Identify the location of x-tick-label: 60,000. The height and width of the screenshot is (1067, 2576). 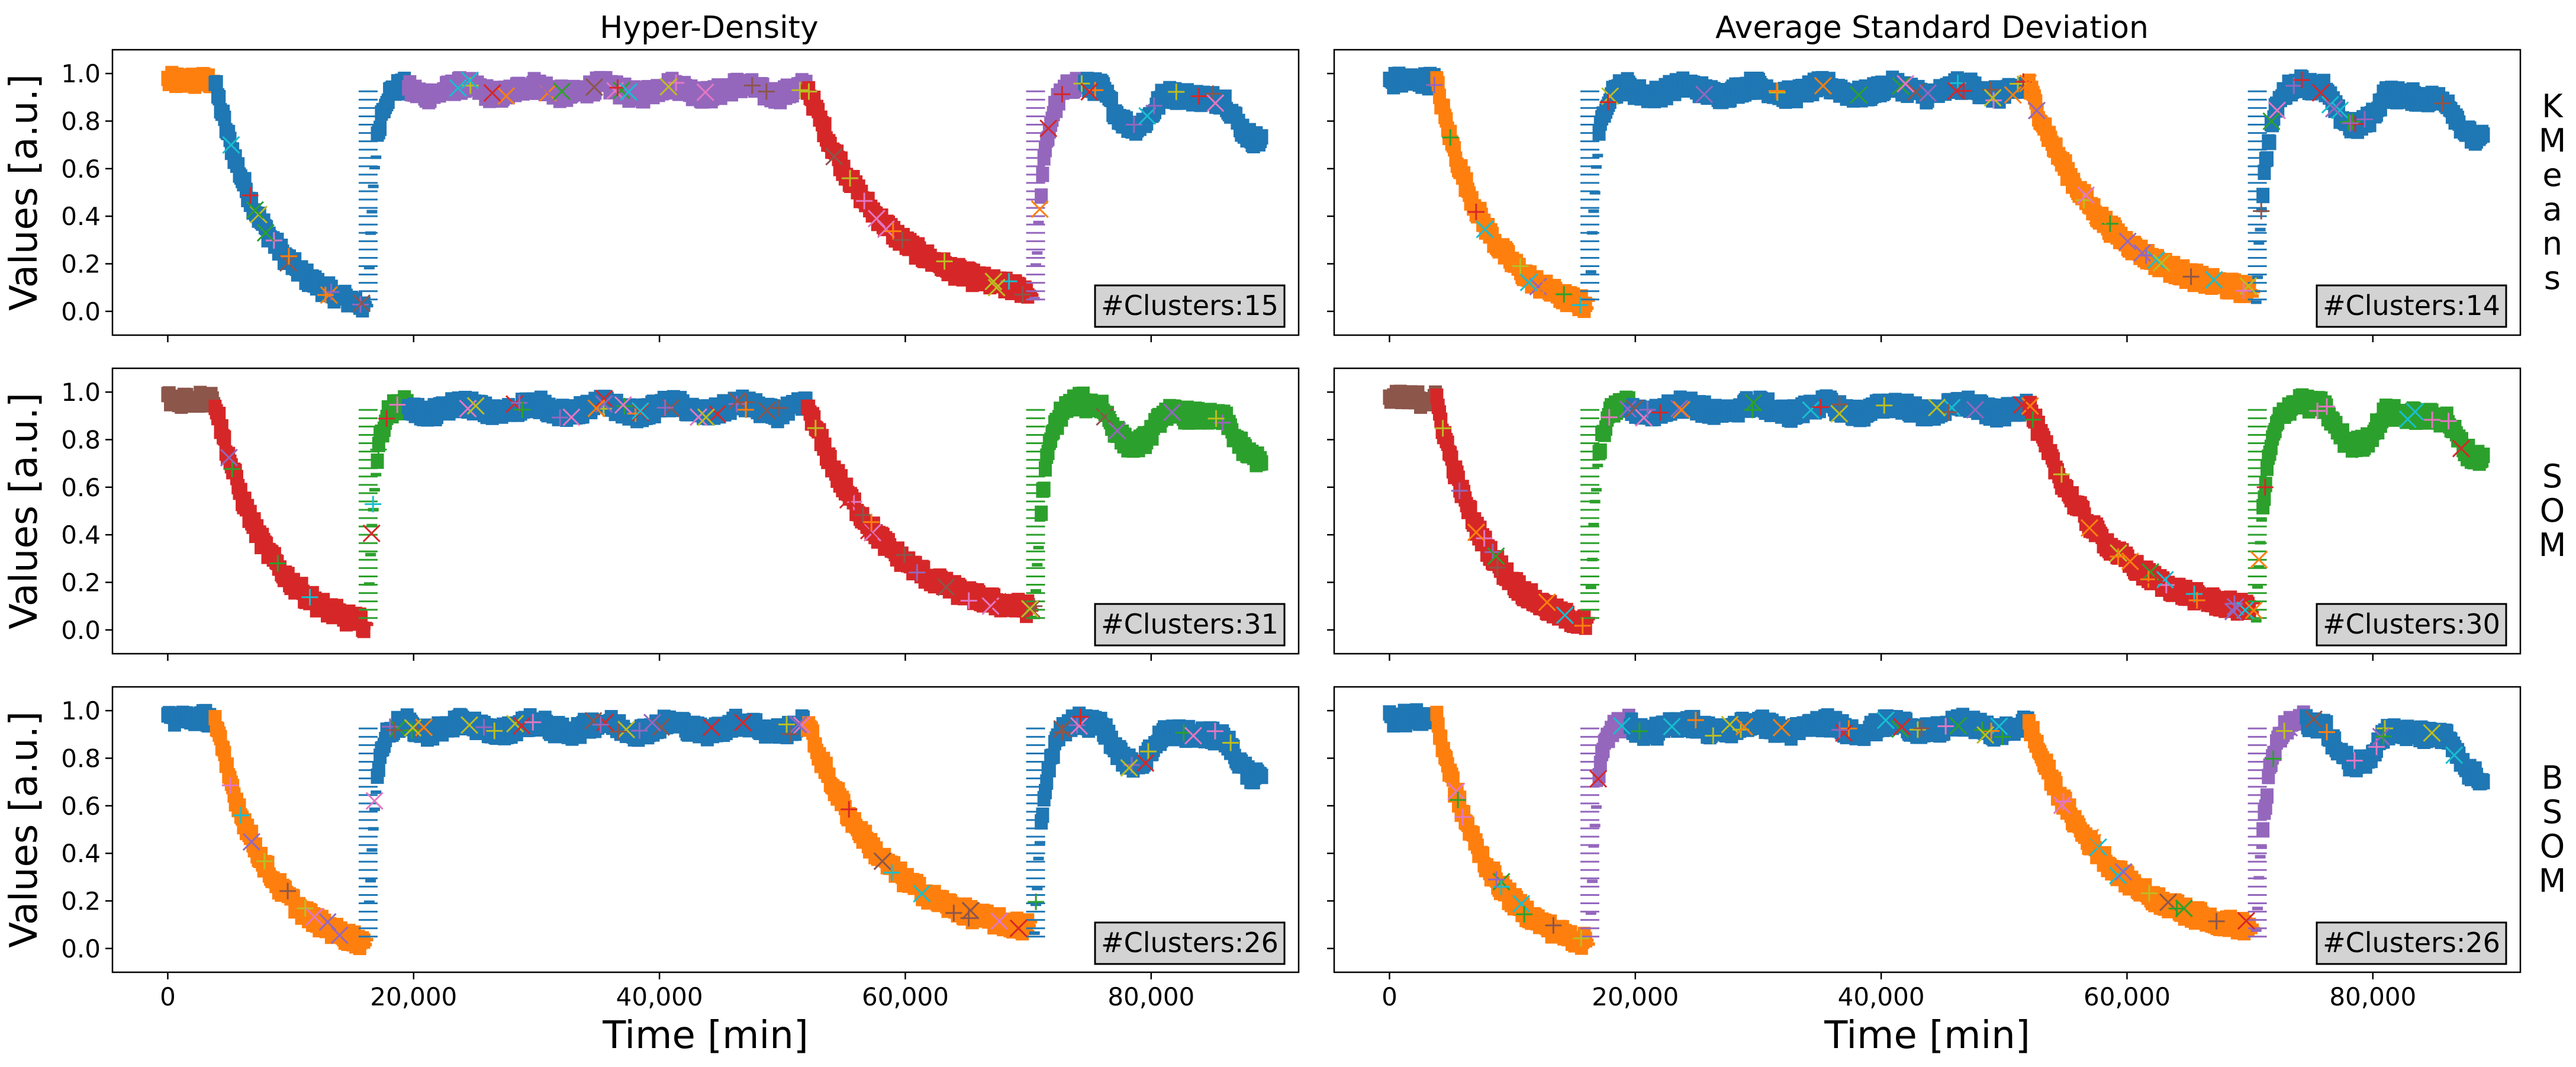
(905, 996).